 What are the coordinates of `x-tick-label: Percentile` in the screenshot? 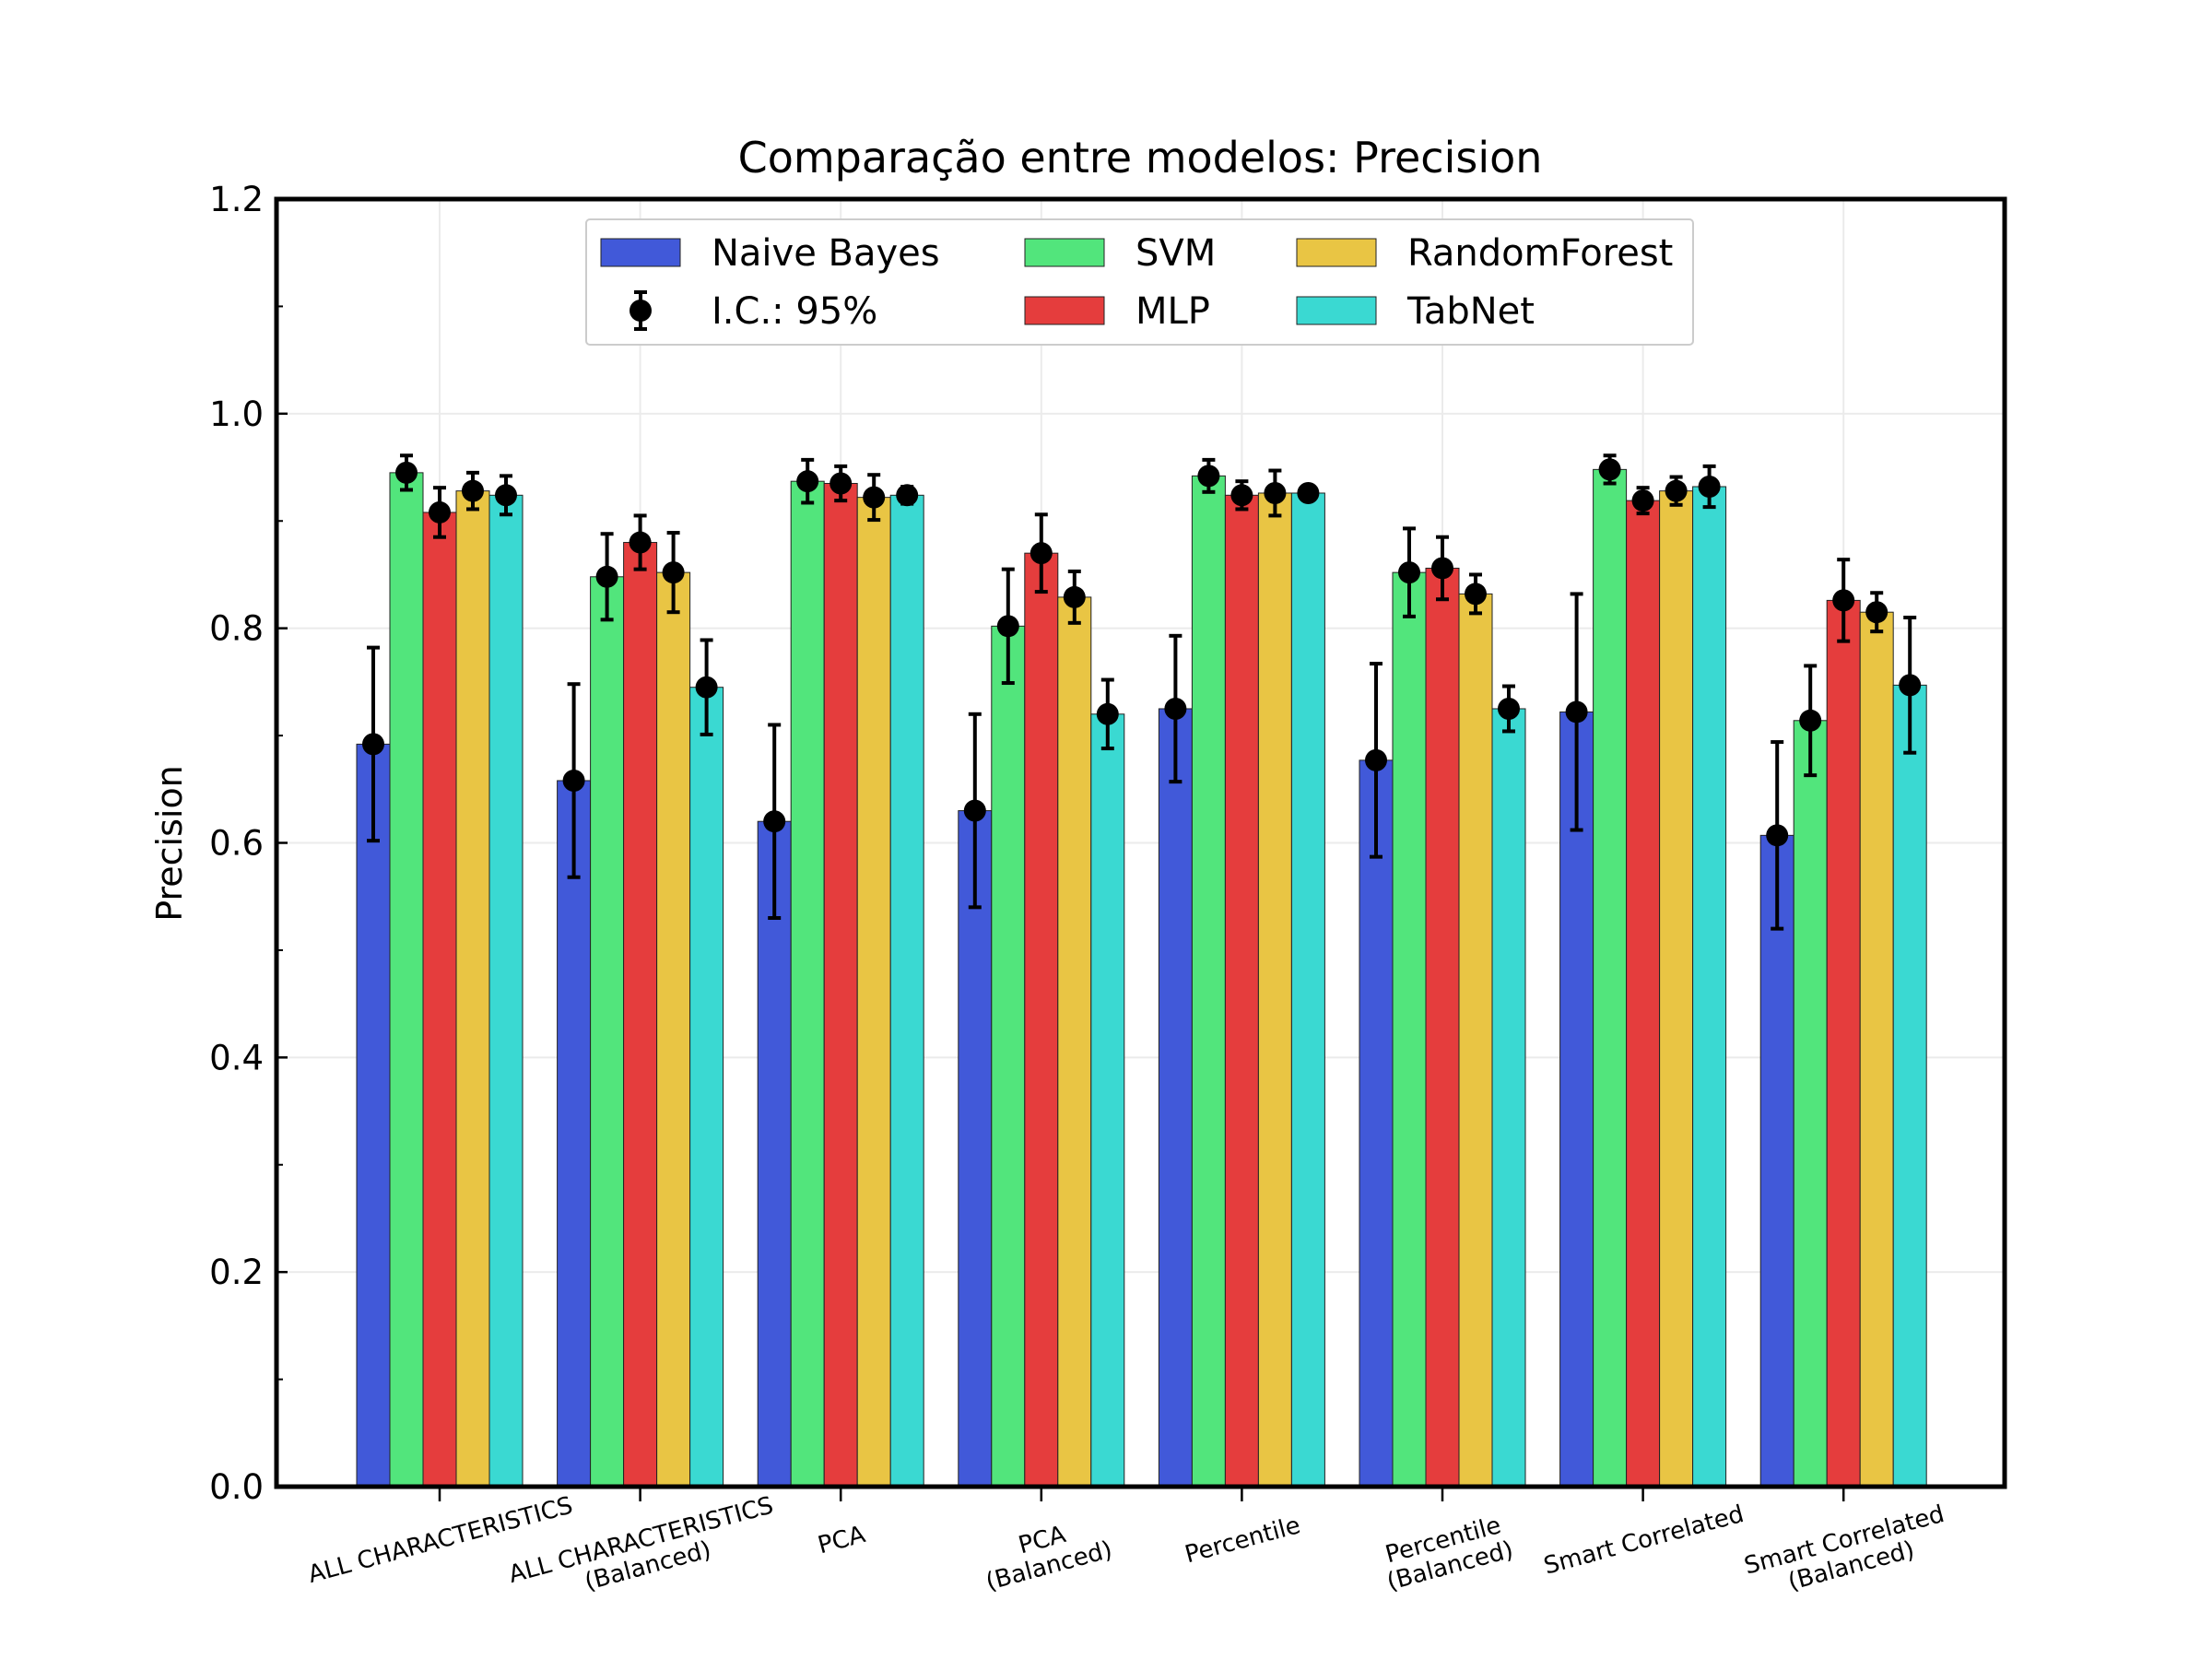 It's located at (1242, 1540).